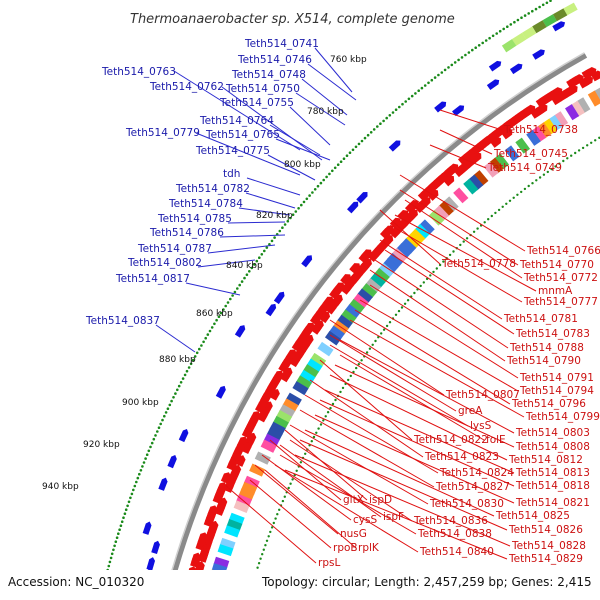 This screenshot has width=600, height=600. Describe the element at coordinates (532, 516) in the screenshot. I see `gene-label: Teth514_0825` at that location.